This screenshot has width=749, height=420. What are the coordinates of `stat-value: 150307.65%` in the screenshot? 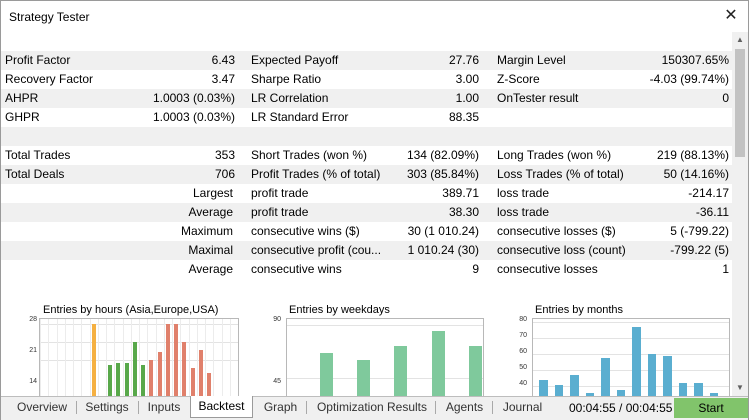 It's located at (695, 60).